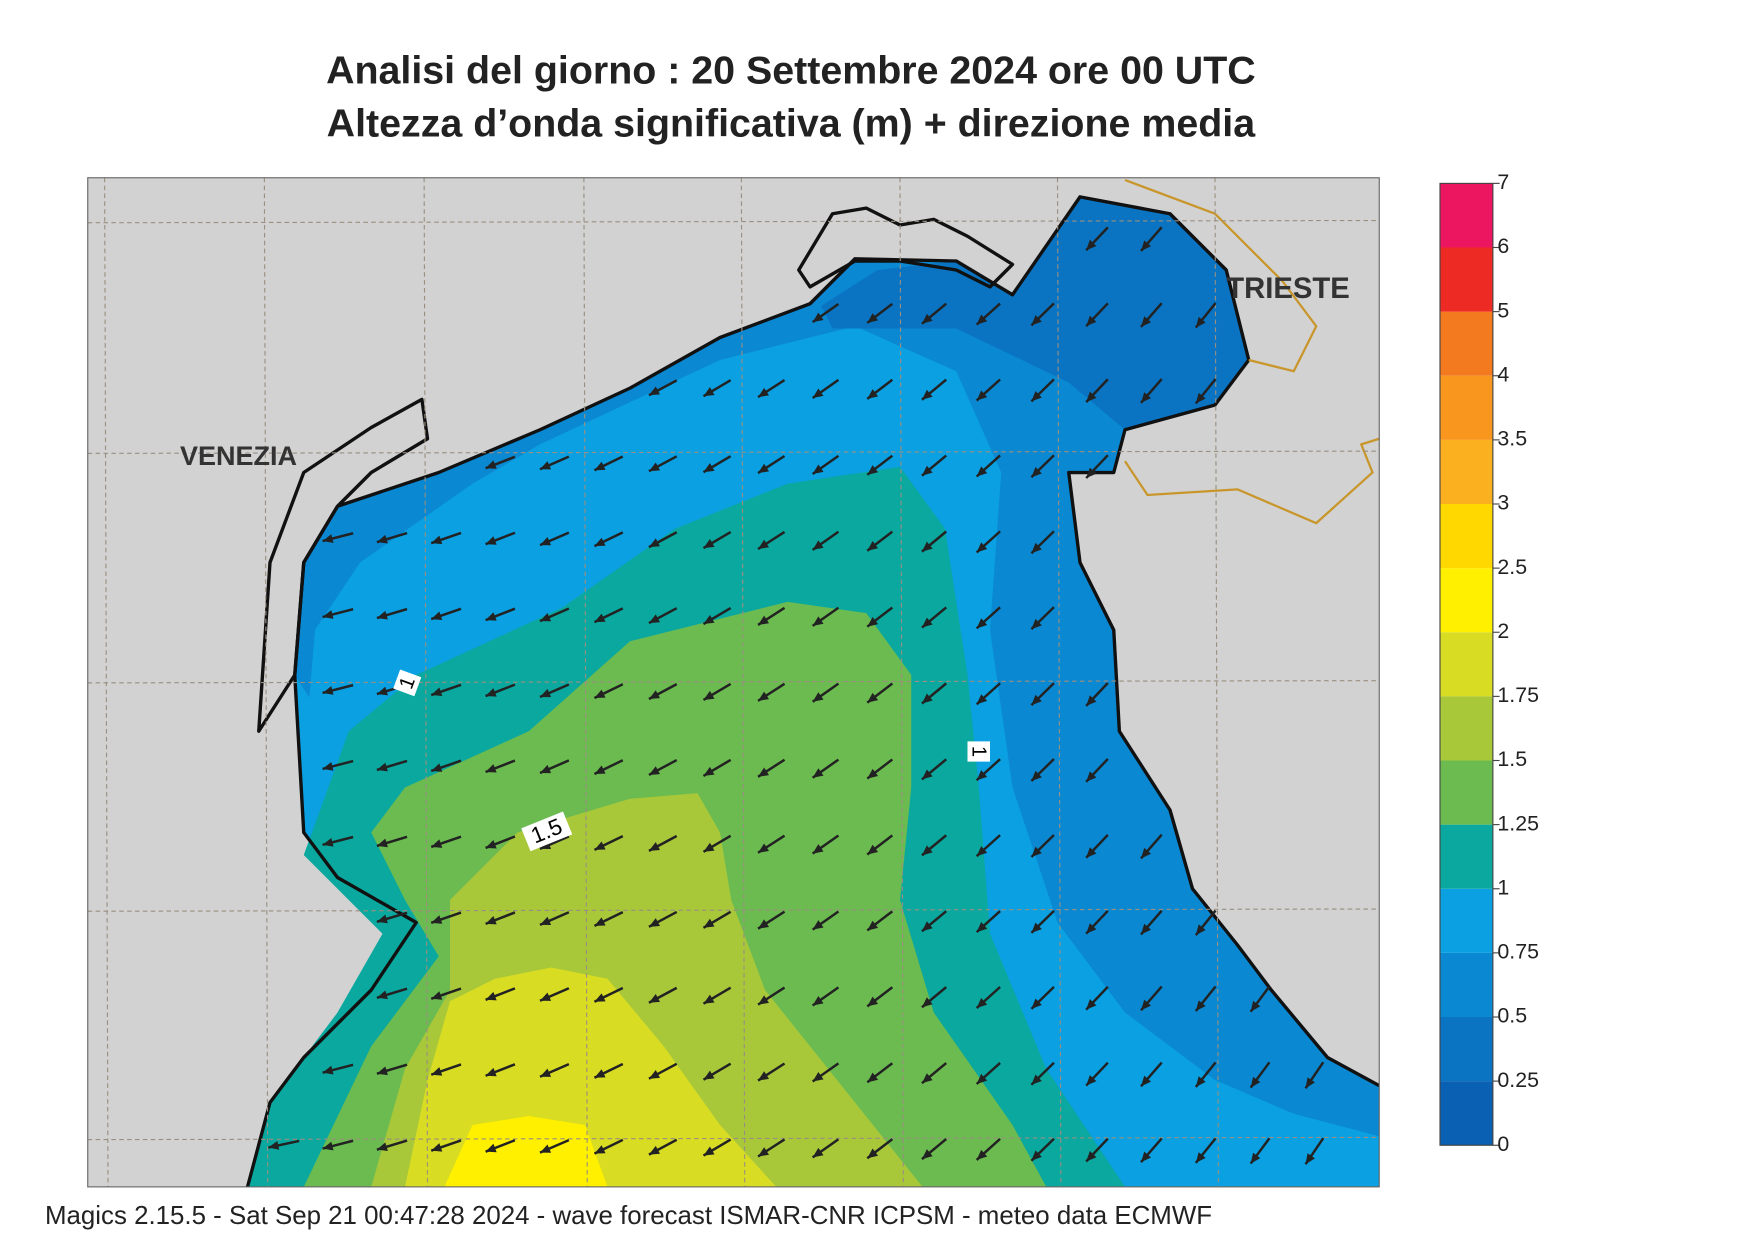 The width and height of the screenshot is (1755, 1242). What do you see at coordinates (1503, 631) in the screenshot?
I see `colorbar-label: 2` at bounding box center [1503, 631].